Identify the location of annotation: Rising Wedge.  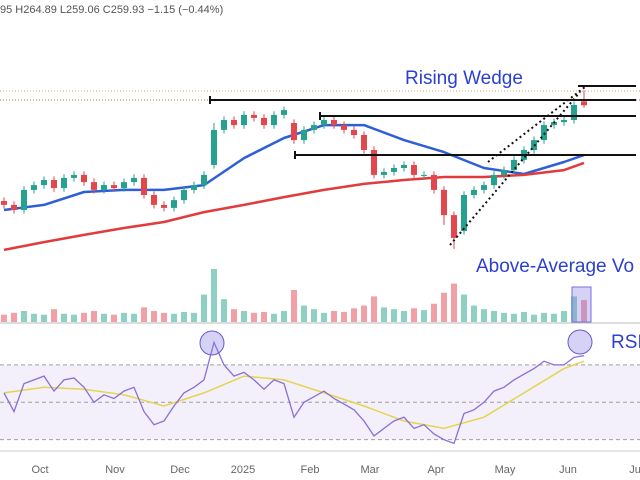
(464, 78).